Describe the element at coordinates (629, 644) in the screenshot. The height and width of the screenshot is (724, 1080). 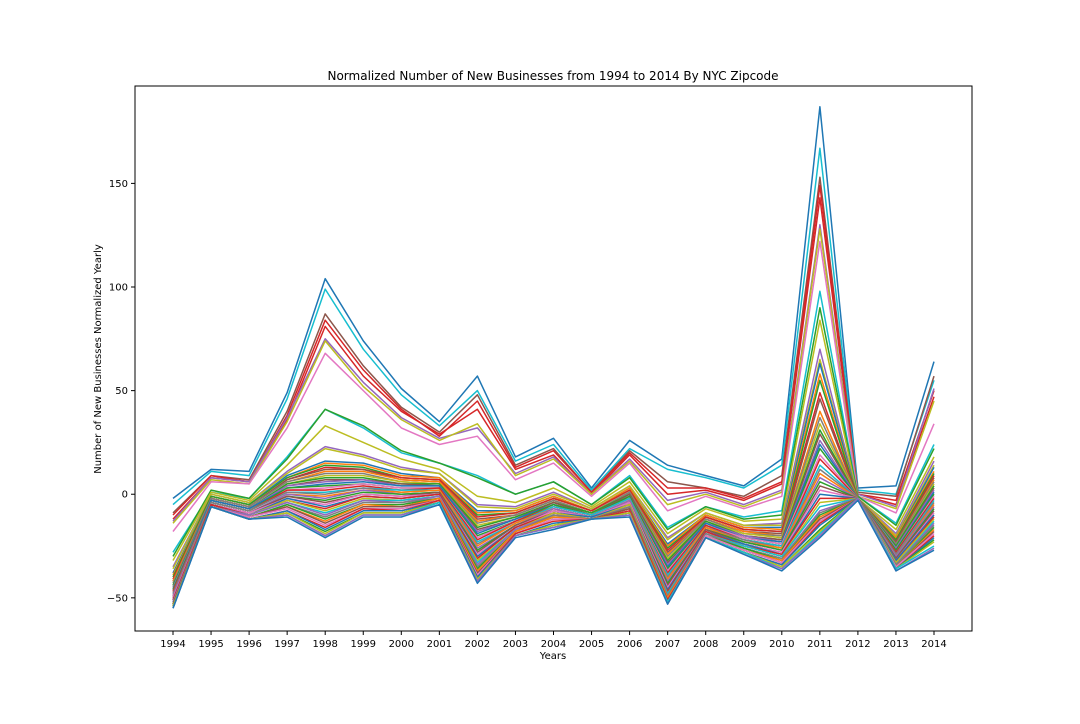
I see `x-tick-label: 2006` at that location.